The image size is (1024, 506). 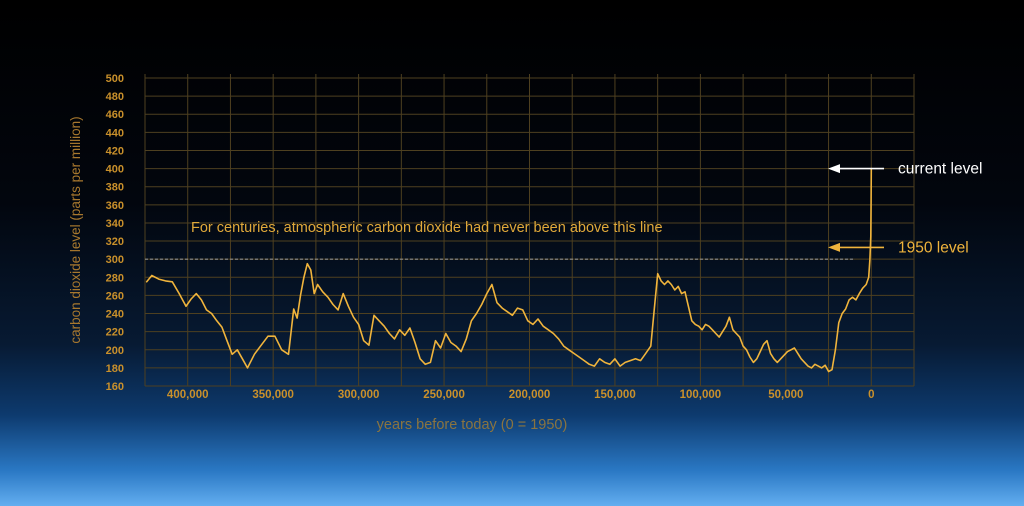 I want to click on y-tick-label: 500, so click(x=115, y=79).